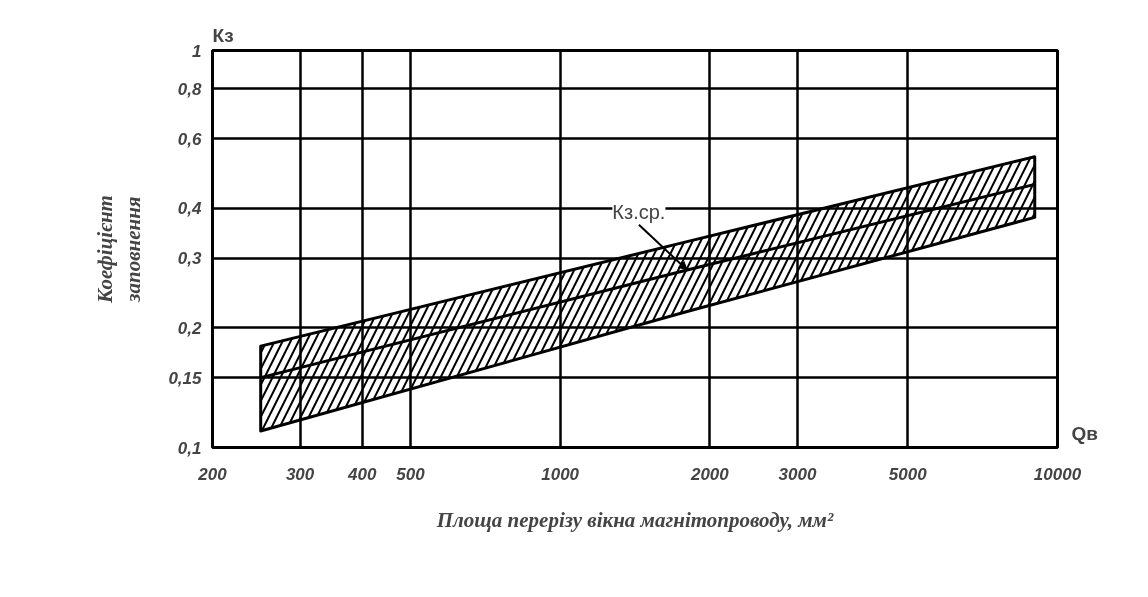  I want to click on x-axis-title: Площа перерізу вікна магнітопроводу, мм², so click(634, 519).